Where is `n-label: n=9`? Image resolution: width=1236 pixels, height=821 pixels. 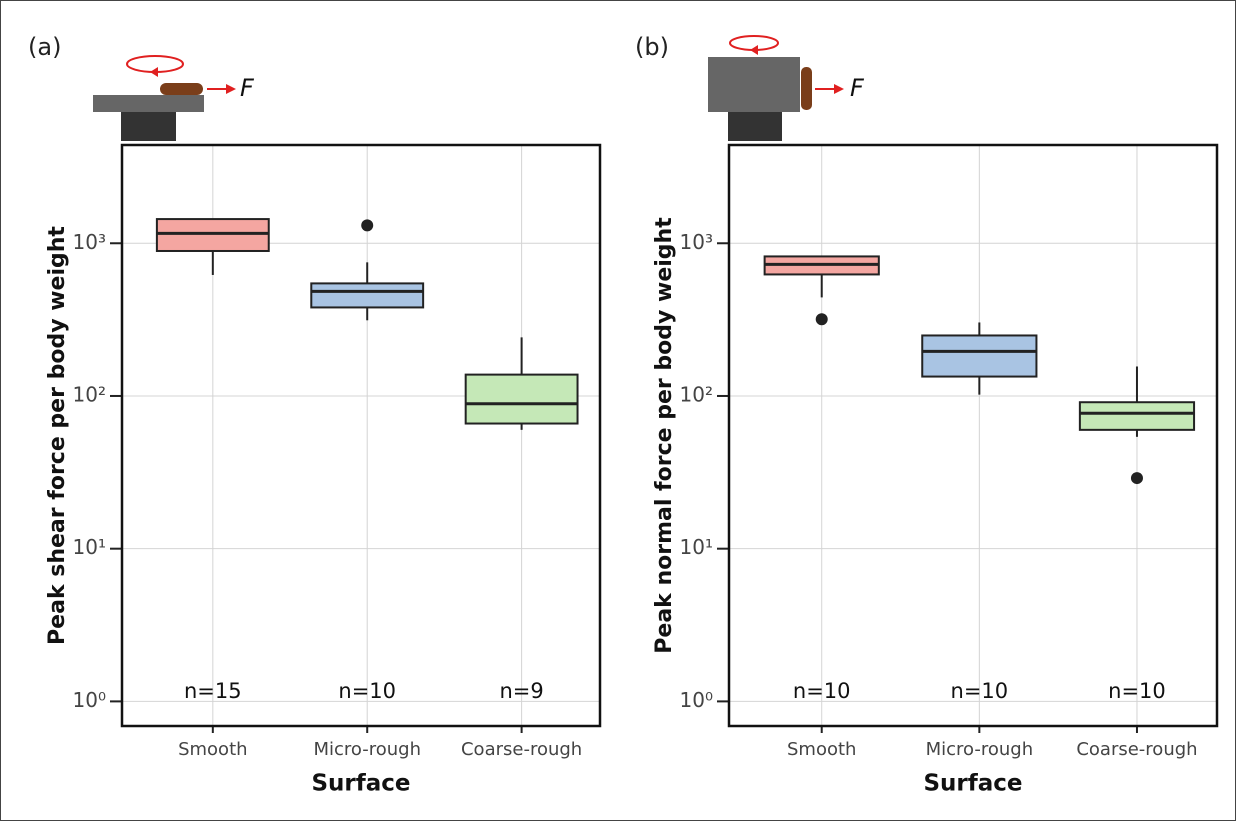 n-label: n=9 is located at coordinates (521, 691).